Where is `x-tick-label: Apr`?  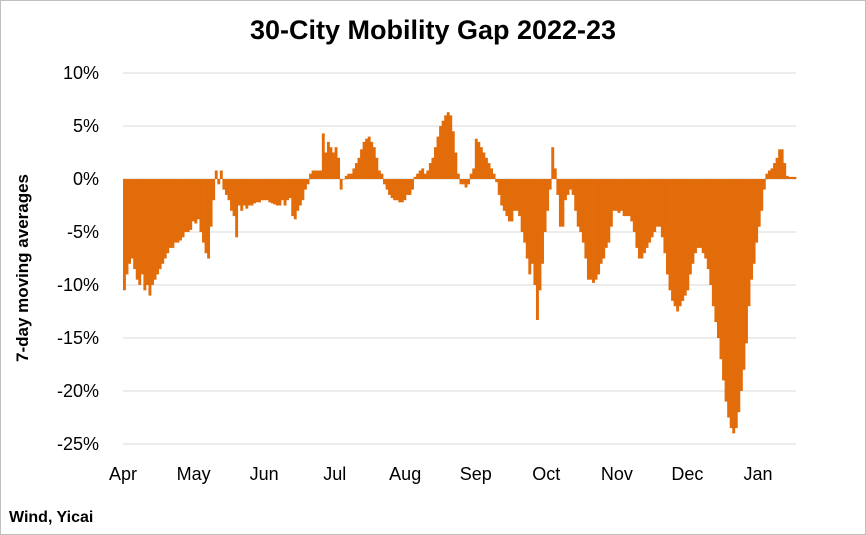
x-tick-label: Apr is located at coordinates (123, 474).